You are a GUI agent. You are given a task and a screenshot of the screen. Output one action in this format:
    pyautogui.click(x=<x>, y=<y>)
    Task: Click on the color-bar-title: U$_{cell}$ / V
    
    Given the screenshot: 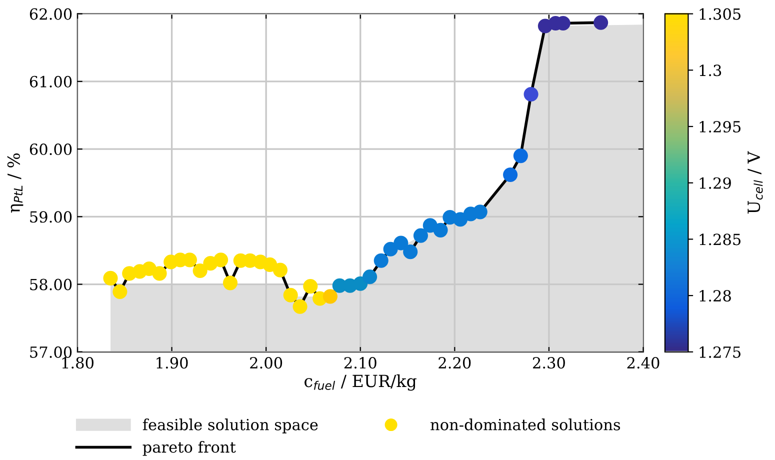 What is the action you would take?
    pyautogui.click(x=755, y=182)
    